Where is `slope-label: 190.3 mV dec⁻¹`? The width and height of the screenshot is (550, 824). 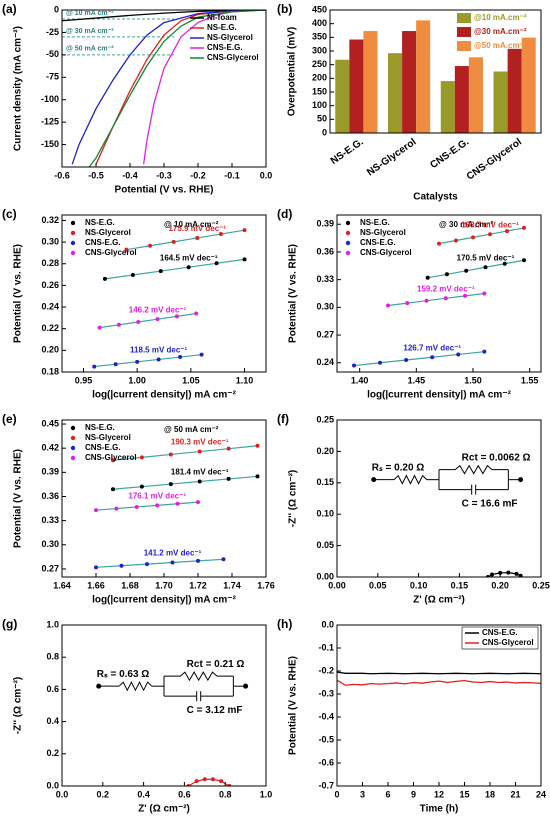
slope-label: 190.3 mV dec⁻¹ is located at coordinates (200, 442).